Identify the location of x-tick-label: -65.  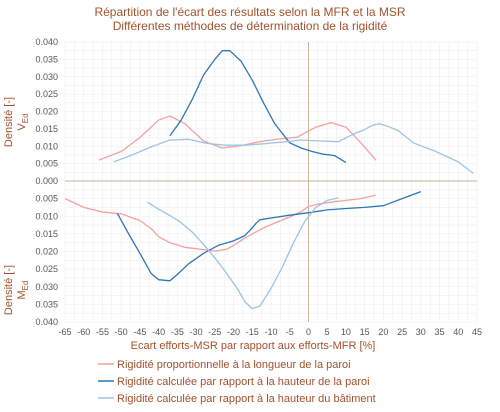
(64, 332).